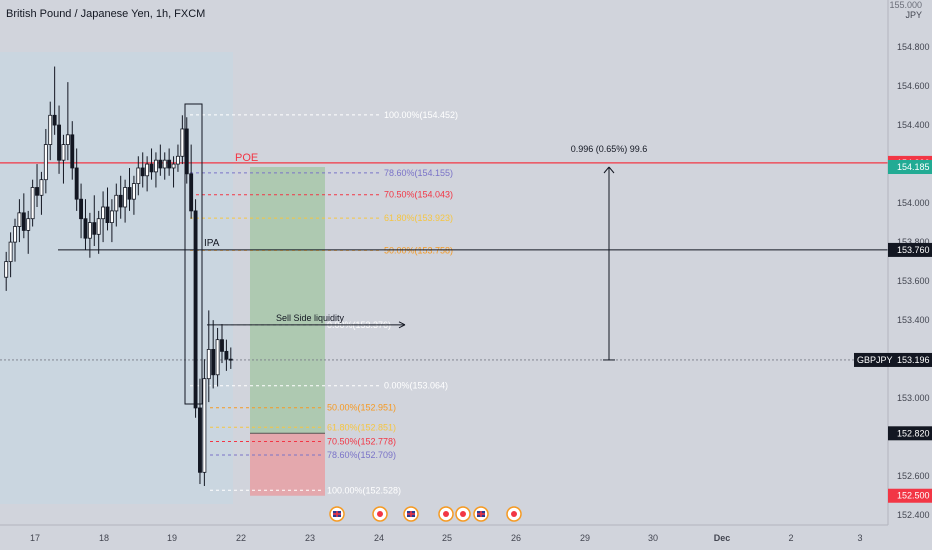 The width and height of the screenshot is (932, 550). I want to click on uk-flag-icon, so click(411, 514).